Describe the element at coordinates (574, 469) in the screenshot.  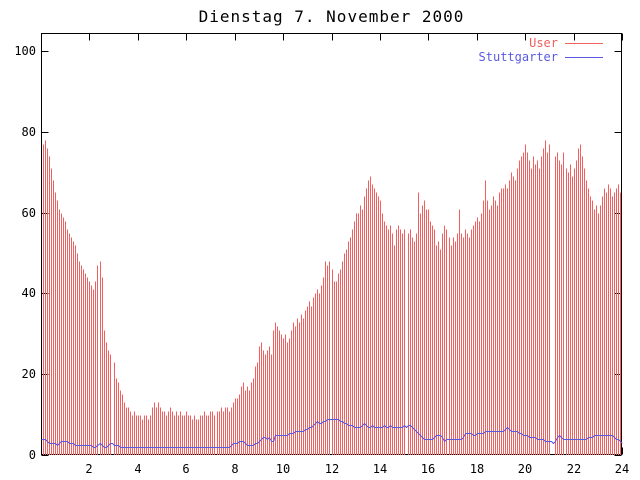
I see `x-tick-label: 22` at that location.